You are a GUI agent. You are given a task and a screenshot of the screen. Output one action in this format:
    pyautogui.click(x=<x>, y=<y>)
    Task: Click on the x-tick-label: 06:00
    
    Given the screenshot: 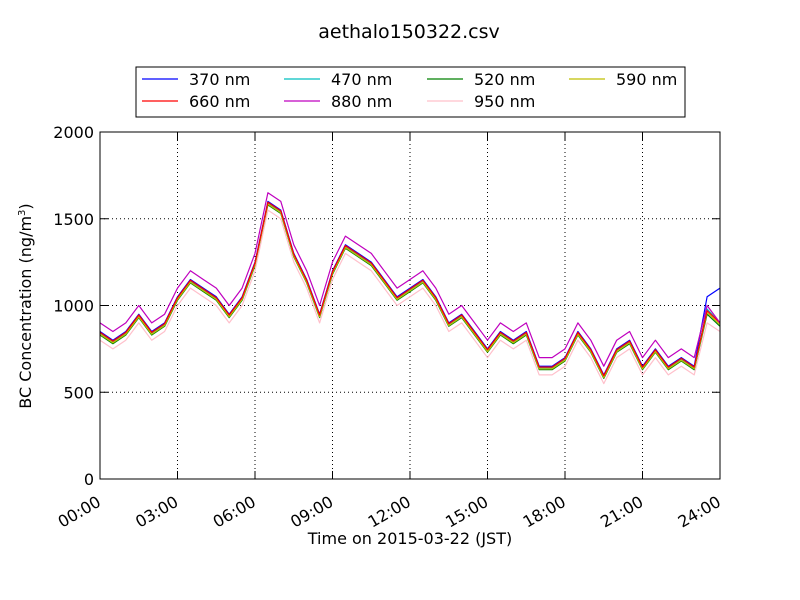 What is the action you would take?
    pyautogui.click(x=234, y=512)
    